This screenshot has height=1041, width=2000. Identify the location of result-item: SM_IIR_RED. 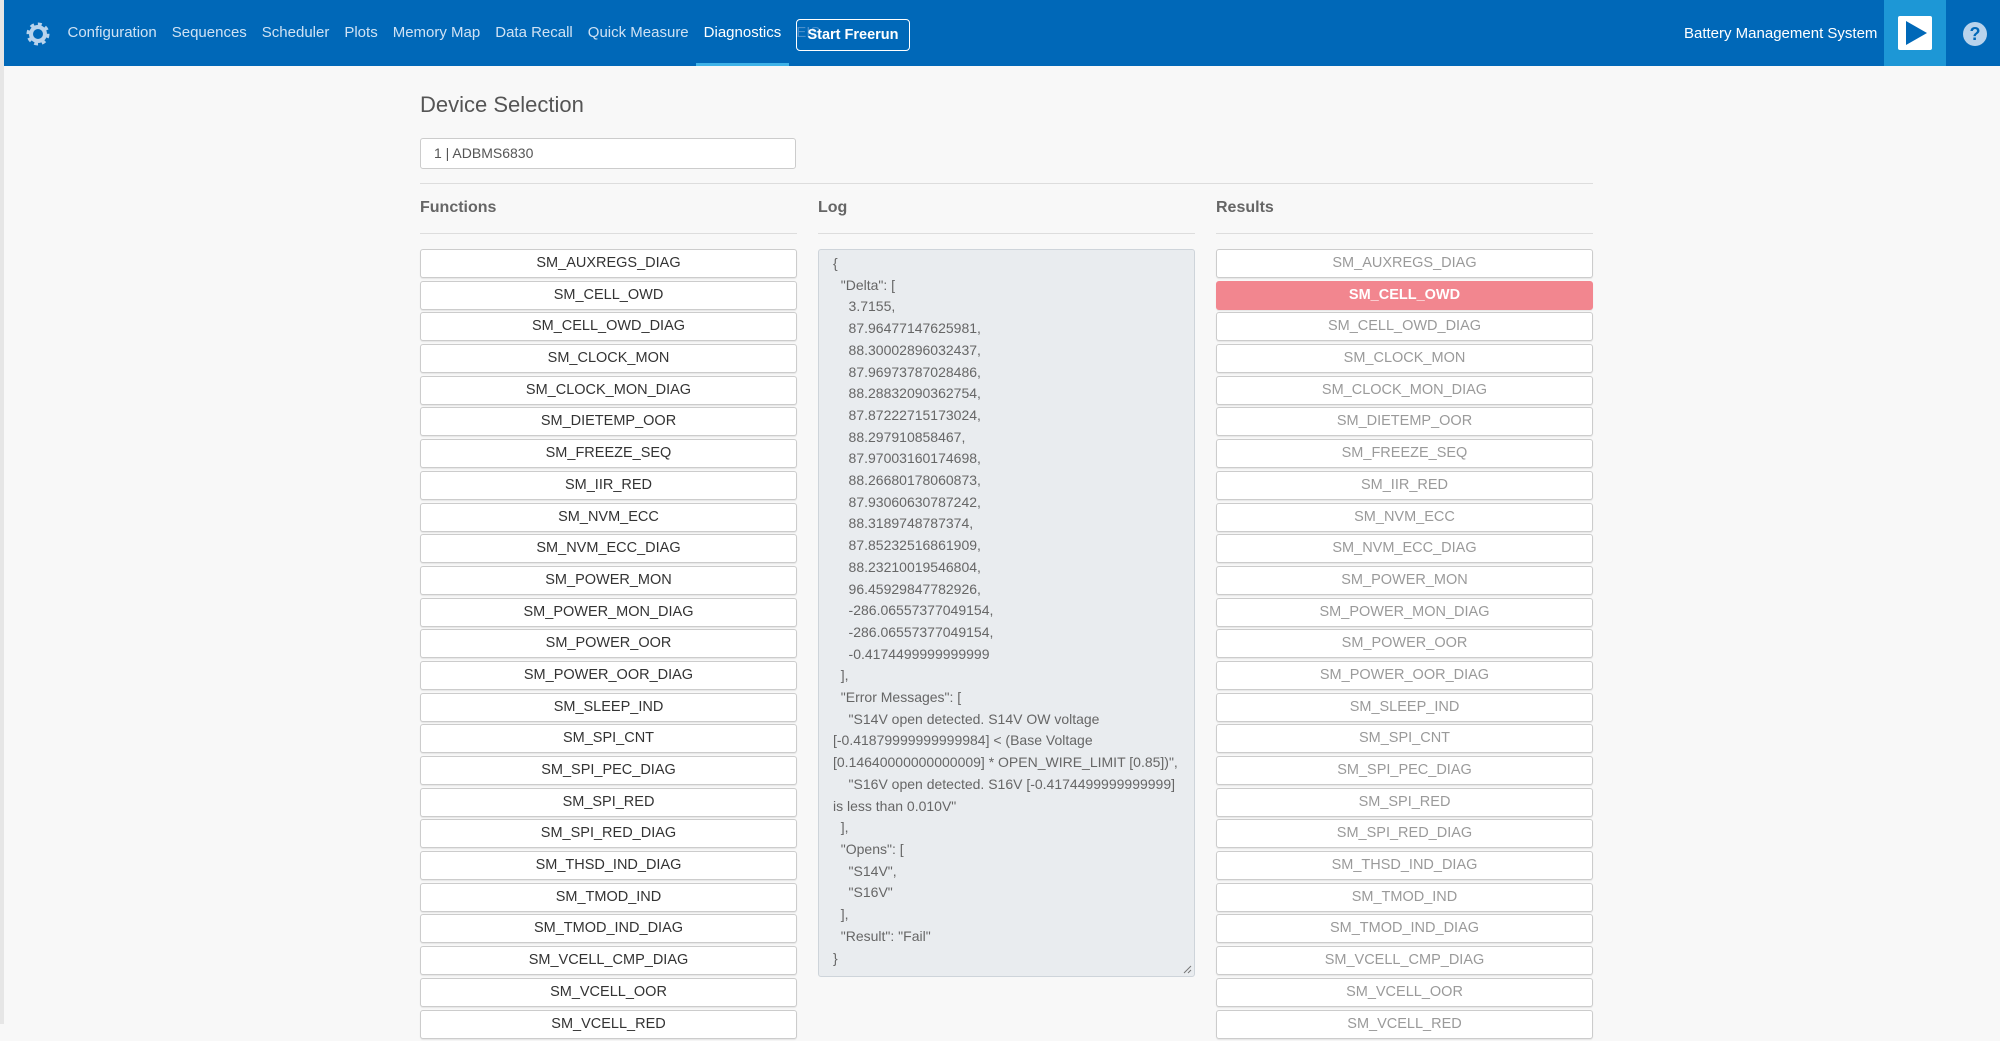
(1404, 485).